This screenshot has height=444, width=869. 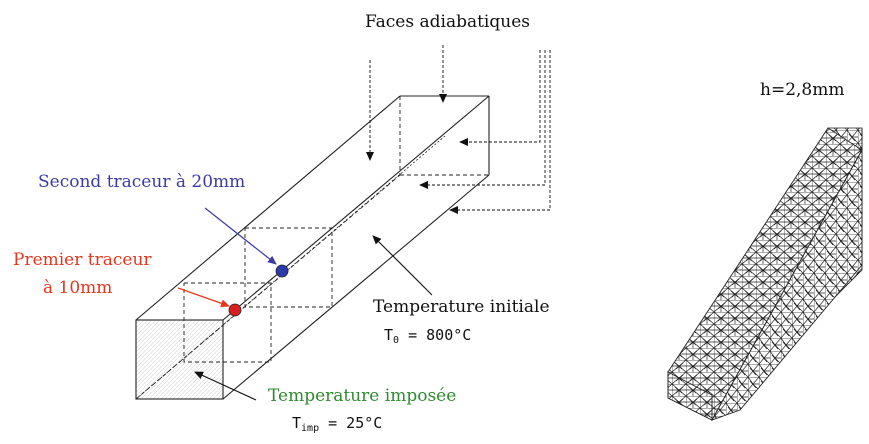 What do you see at coordinates (802, 90) in the screenshot?
I see `mesh-height-label: h=2,8mm` at bounding box center [802, 90].